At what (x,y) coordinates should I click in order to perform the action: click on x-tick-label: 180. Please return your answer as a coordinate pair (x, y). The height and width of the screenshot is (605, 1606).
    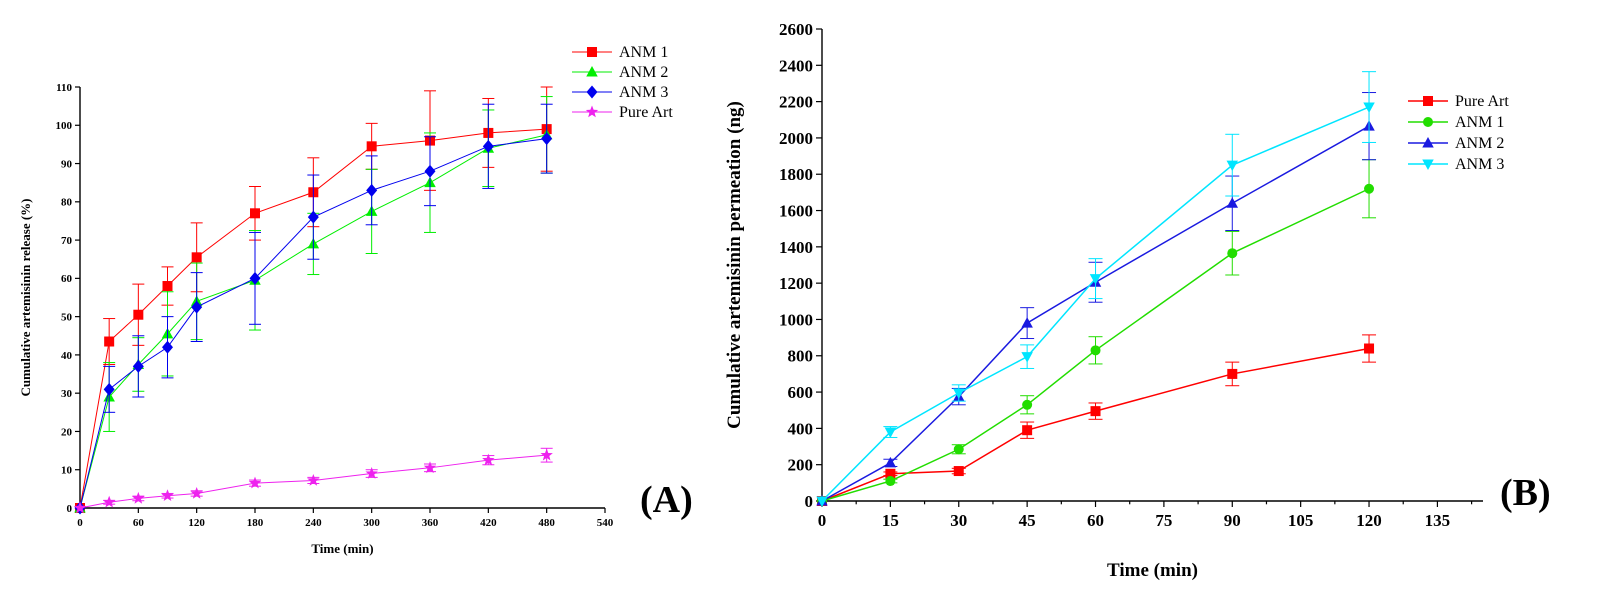
    Looking at the image, I should click on (255, 523).